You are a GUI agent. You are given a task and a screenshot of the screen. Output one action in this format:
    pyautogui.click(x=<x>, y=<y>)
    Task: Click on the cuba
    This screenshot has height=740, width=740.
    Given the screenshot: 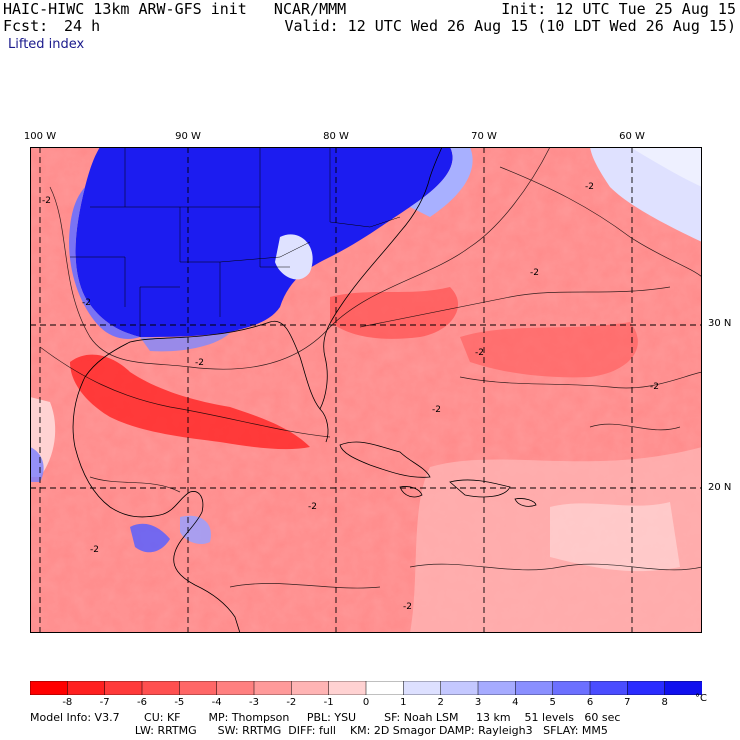 What is the action you would take?
    pyautogui.click(x=385, y=459)
    